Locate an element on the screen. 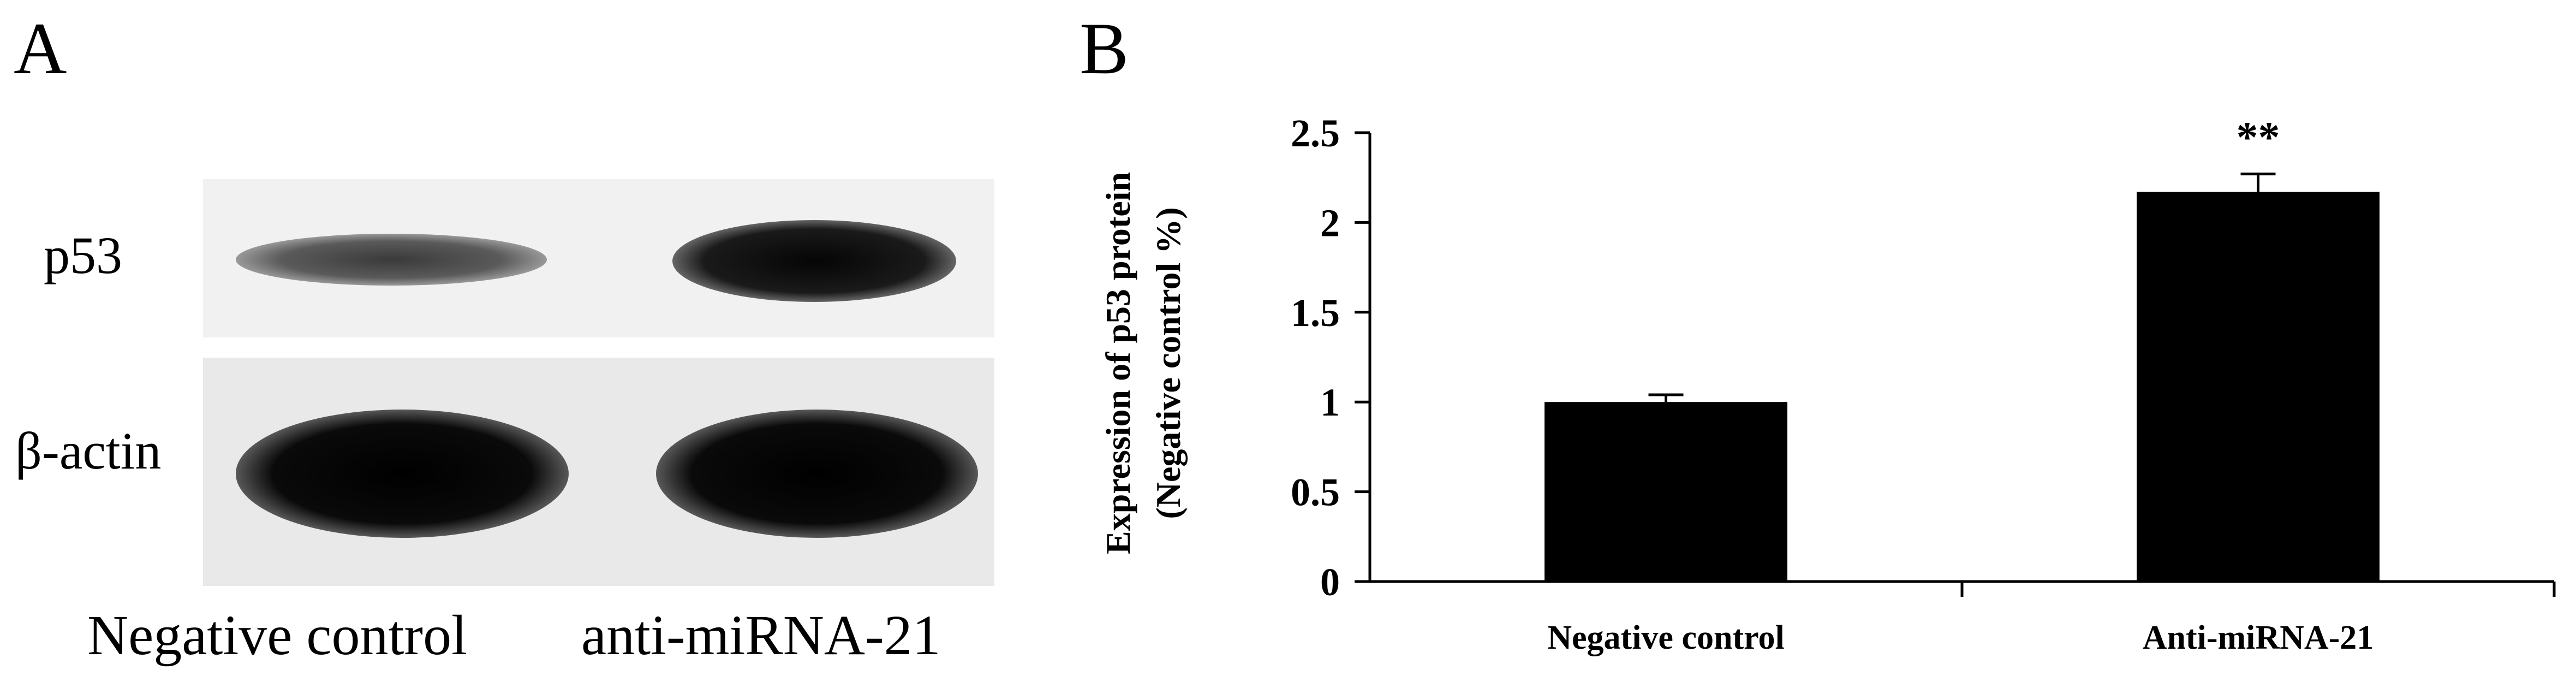 Image resolution: width=2576 pixels, height=676 pixels. lane-label-anti-mirna-21: anti-miRNA-21 is located at coordinates (761, 635).